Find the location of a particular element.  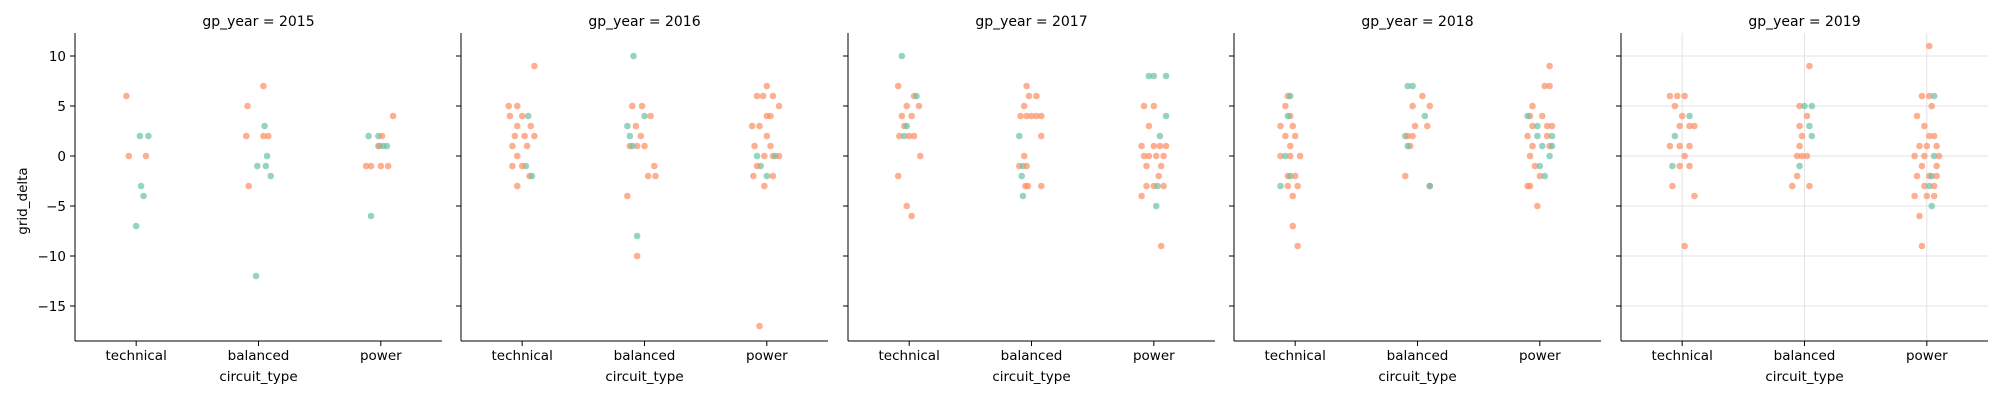

y-tick-label: 0 is located at coordinates (61, 157).